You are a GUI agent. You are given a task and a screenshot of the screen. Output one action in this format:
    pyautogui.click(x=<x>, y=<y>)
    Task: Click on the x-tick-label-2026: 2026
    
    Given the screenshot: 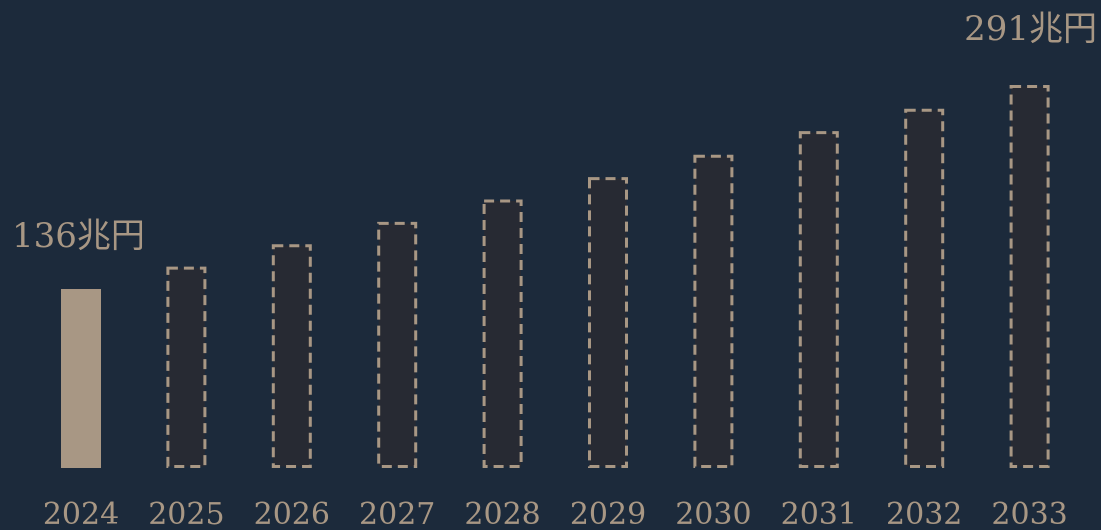 What is the action you would take?
    pyautogui.click(x=292, y=513)
    